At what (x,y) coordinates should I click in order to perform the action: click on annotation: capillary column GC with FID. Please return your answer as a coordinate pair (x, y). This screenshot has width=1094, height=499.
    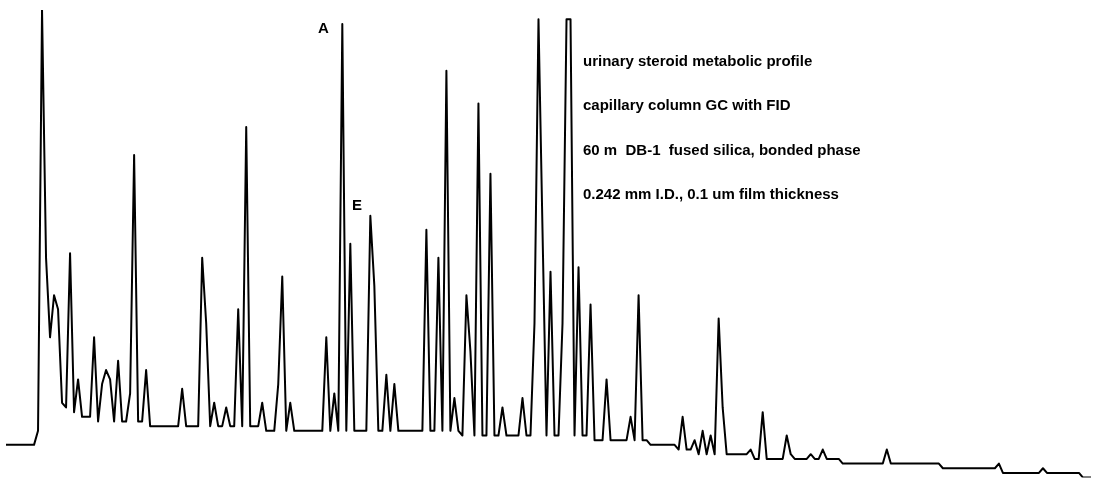
    Looking at the image, I should click on (687, 104).